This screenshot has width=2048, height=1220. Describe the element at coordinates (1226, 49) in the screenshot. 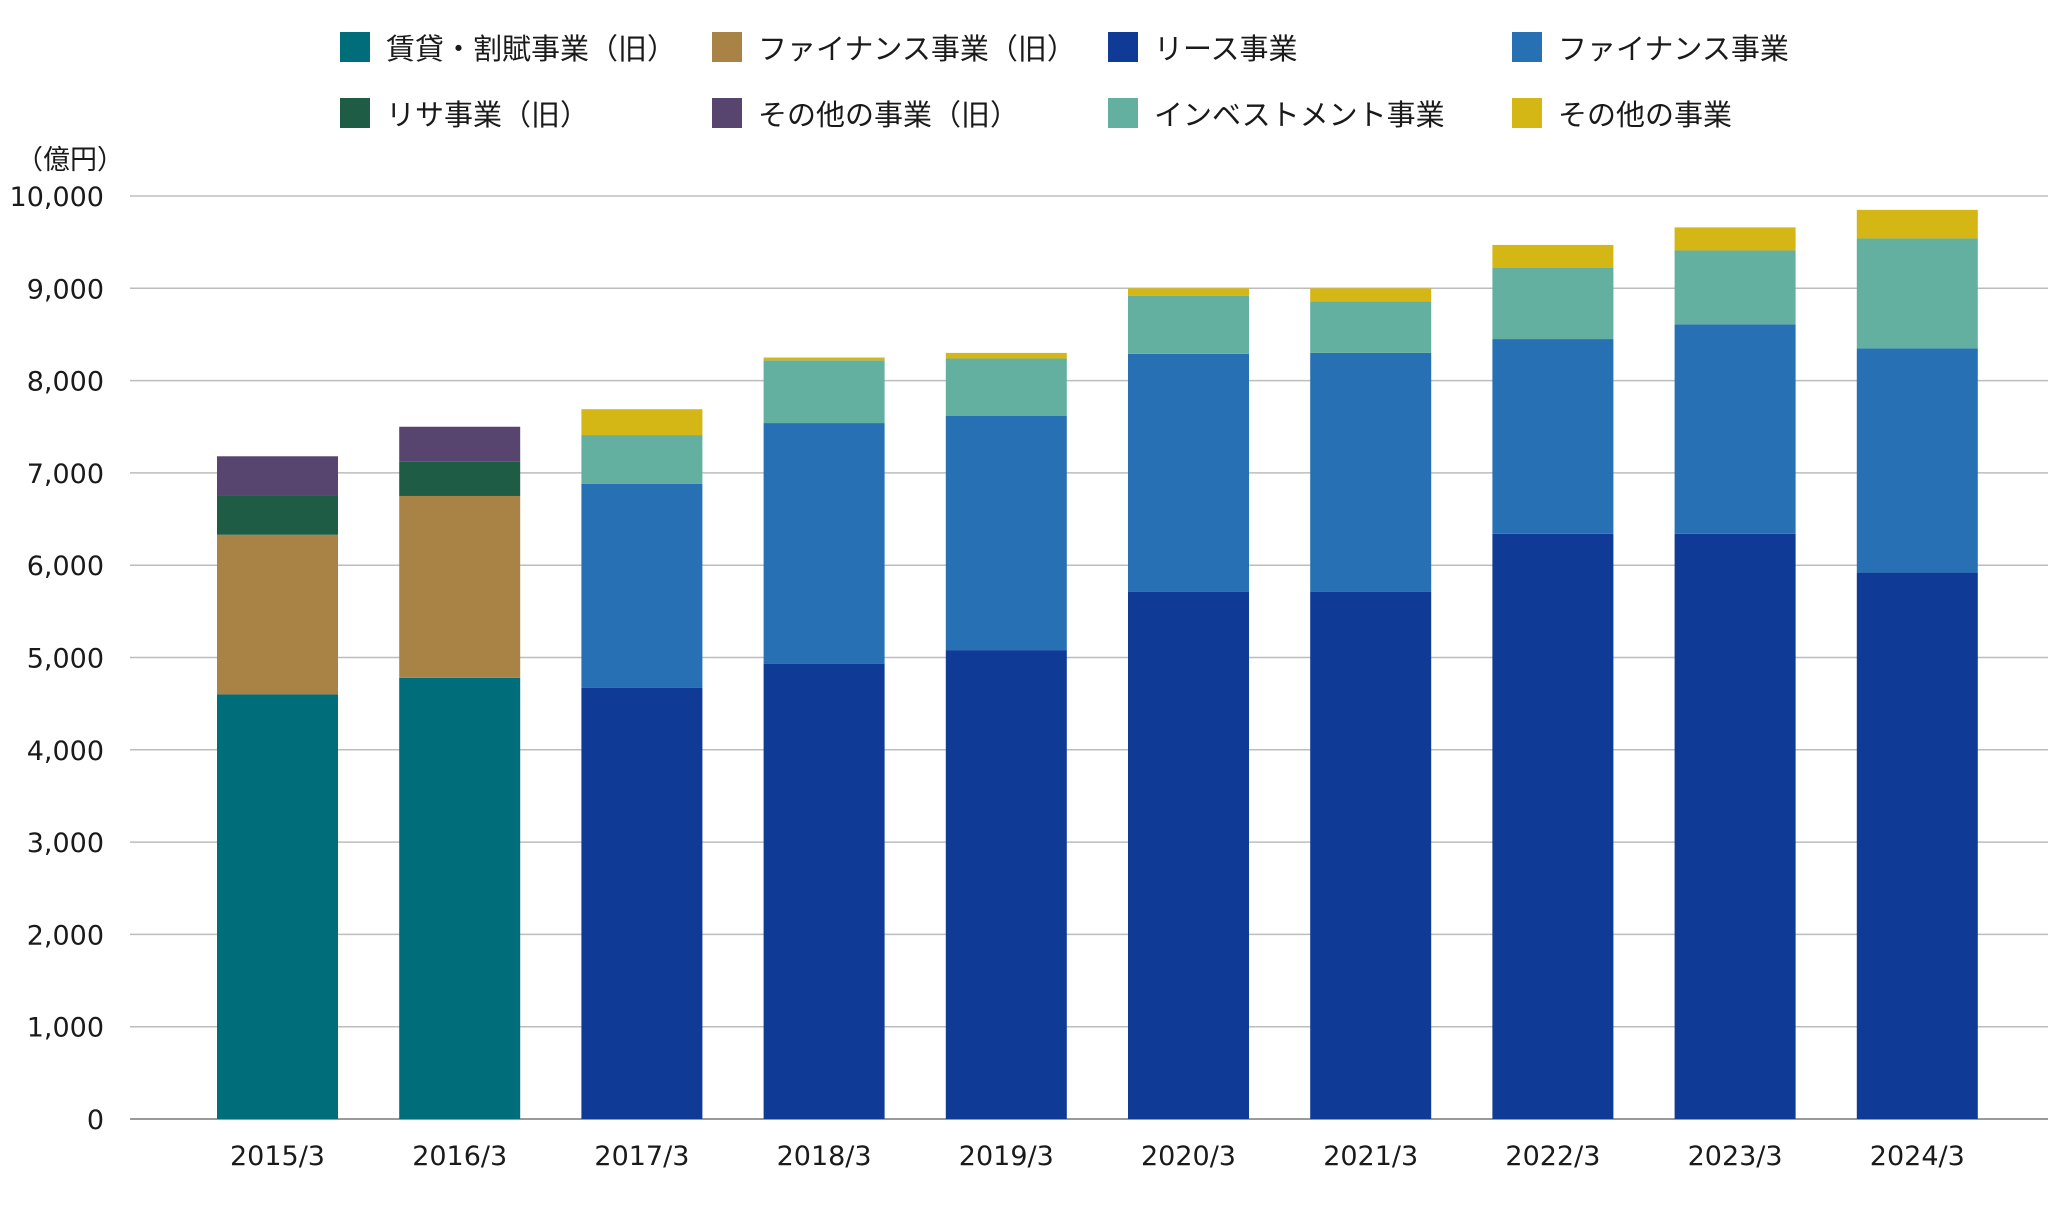

I see `legend-label: リース事業` at that location.